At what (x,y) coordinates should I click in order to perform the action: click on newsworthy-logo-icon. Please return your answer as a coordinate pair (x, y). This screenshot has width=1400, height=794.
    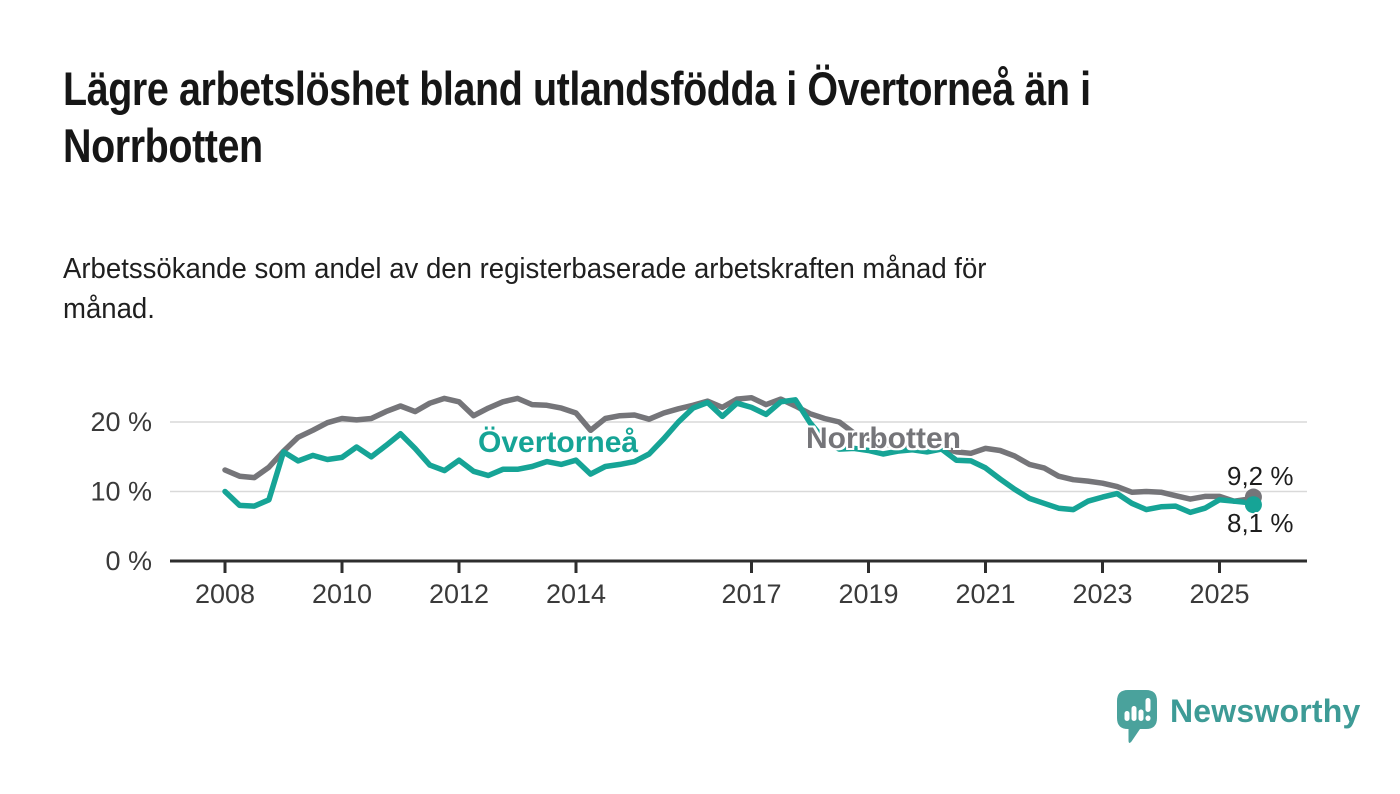
    Looking at the image, I should click on (1137, 716).